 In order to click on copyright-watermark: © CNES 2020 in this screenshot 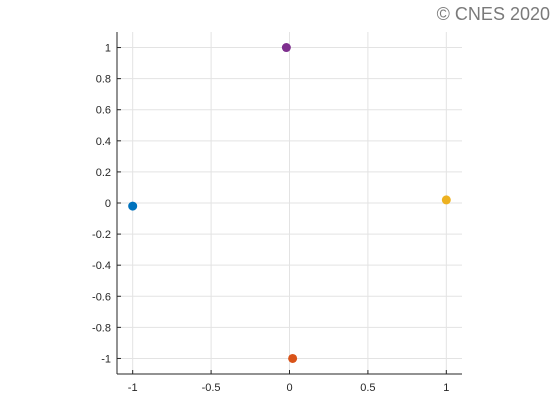, I will do `click(493, 14)`.